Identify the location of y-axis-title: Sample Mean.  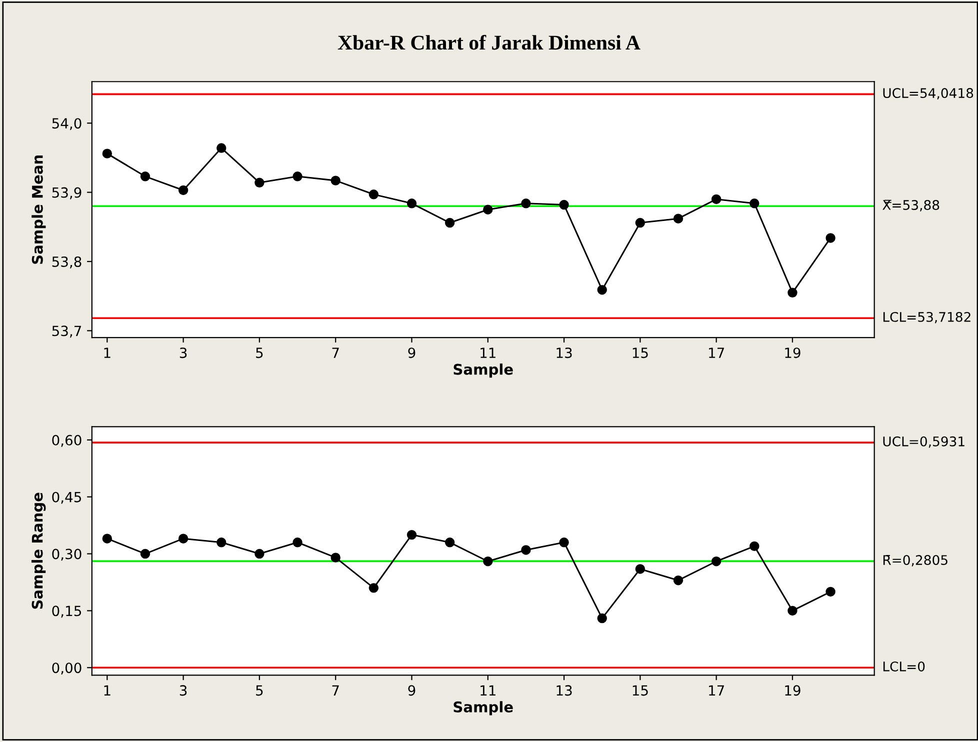
(39, 209).